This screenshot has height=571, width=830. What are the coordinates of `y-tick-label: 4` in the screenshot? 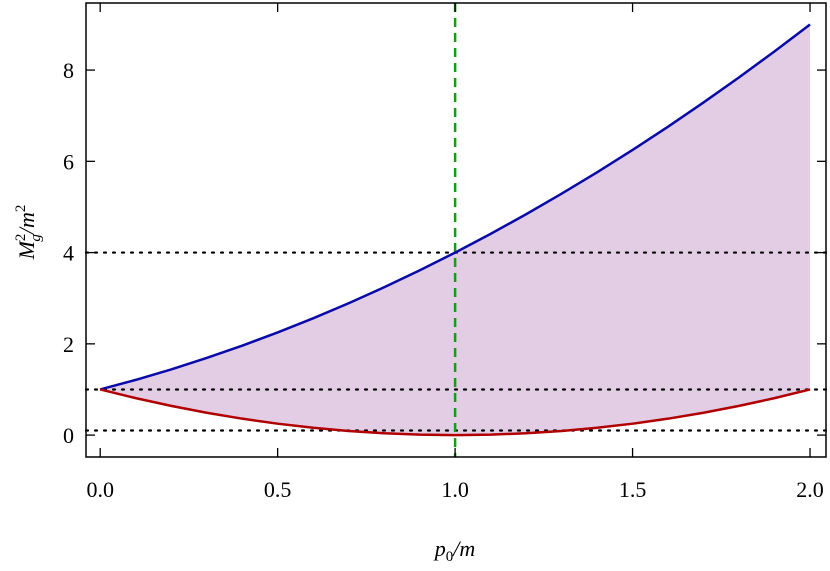 It's located at (68, 253).